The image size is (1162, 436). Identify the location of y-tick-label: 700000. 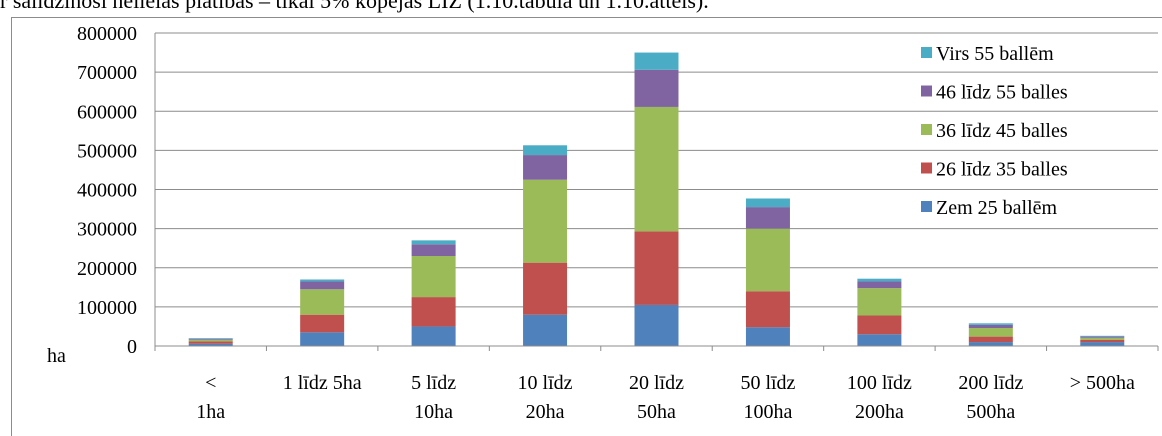
(107, 73).